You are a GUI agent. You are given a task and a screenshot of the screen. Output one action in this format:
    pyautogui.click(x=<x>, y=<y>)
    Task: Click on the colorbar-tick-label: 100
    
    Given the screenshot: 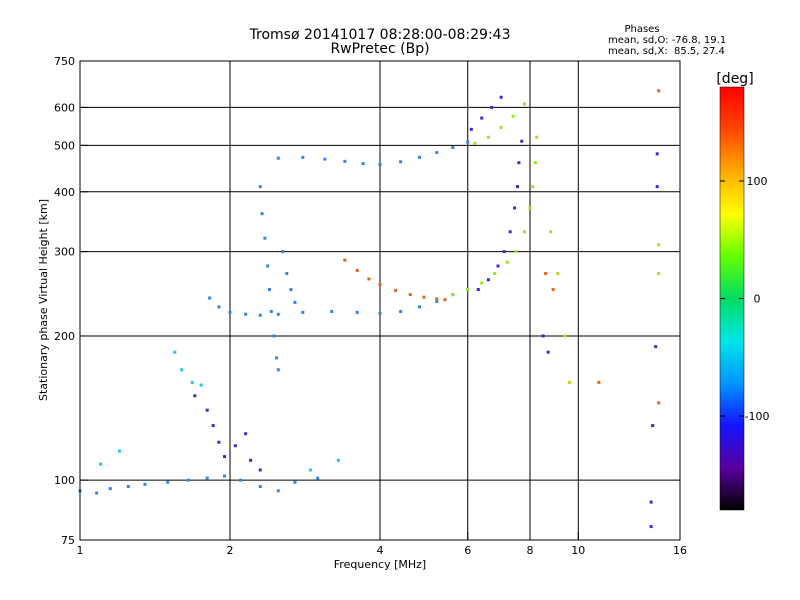 What is the action you would take?
    pyautogui.click(x=757, y=181)
    